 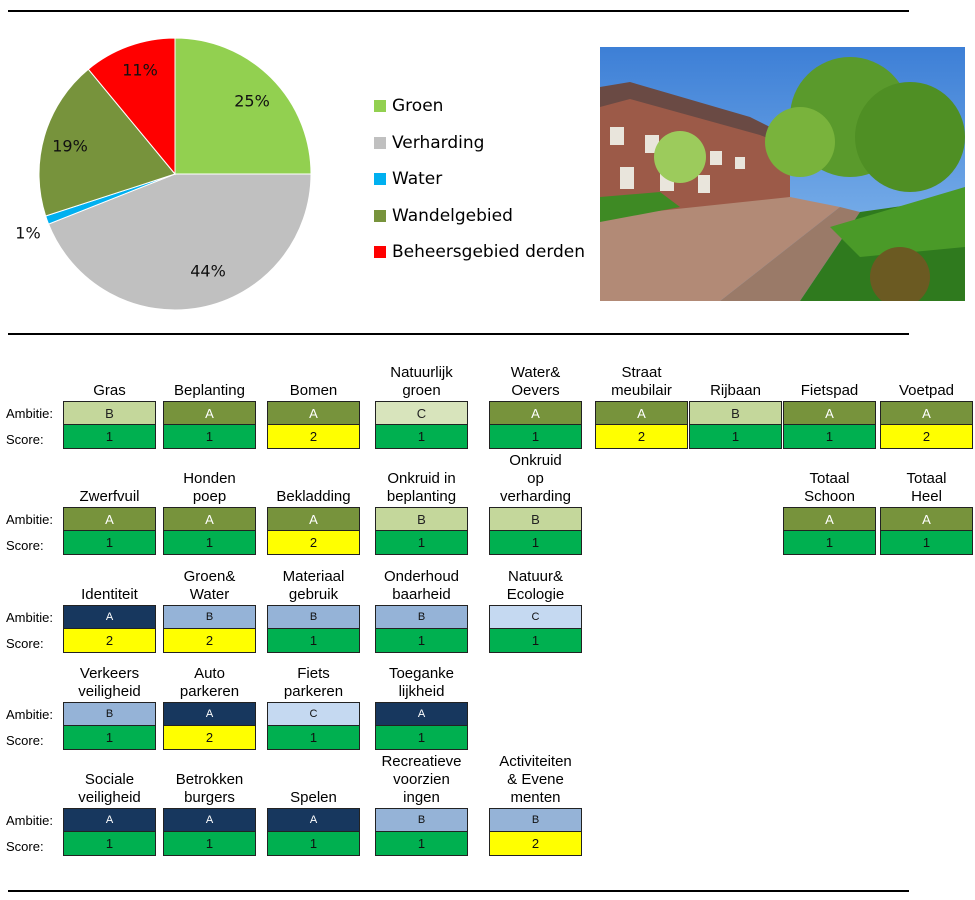 What do you see at coordinates (418, 106) in the screenshot?
I see `legend-label: Groen` at bounding box center [418, 106].